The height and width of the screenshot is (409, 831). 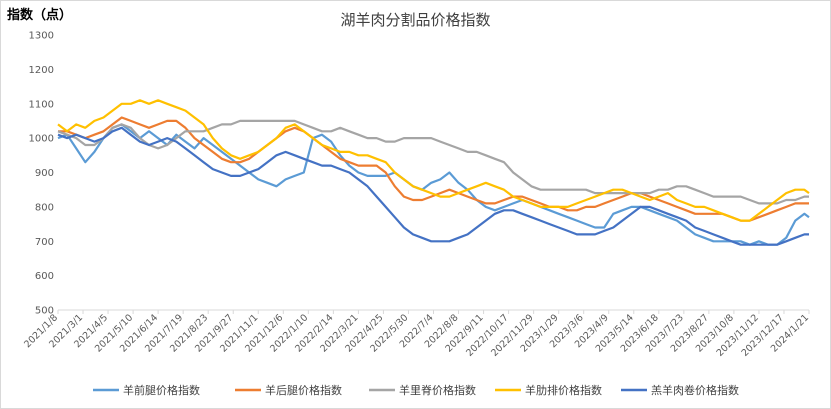 What do you see at coordinates (161, 390) in the screenshot?
I see `legend-label-1: 羊前腿价格指数` at bounding box center [161, 390].